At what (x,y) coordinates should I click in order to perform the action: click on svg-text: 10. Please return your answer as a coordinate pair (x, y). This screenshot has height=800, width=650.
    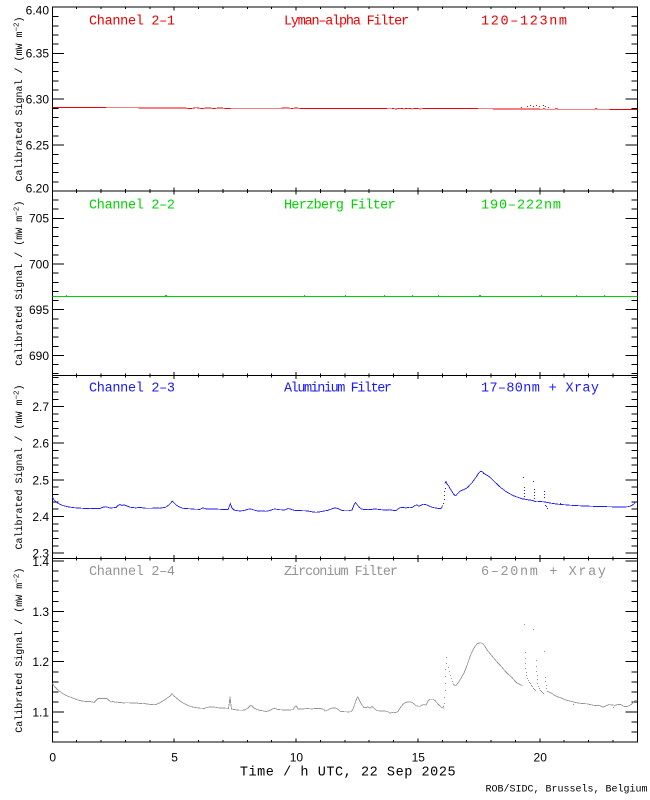
    Looking at the image, I should click on (297, 758).